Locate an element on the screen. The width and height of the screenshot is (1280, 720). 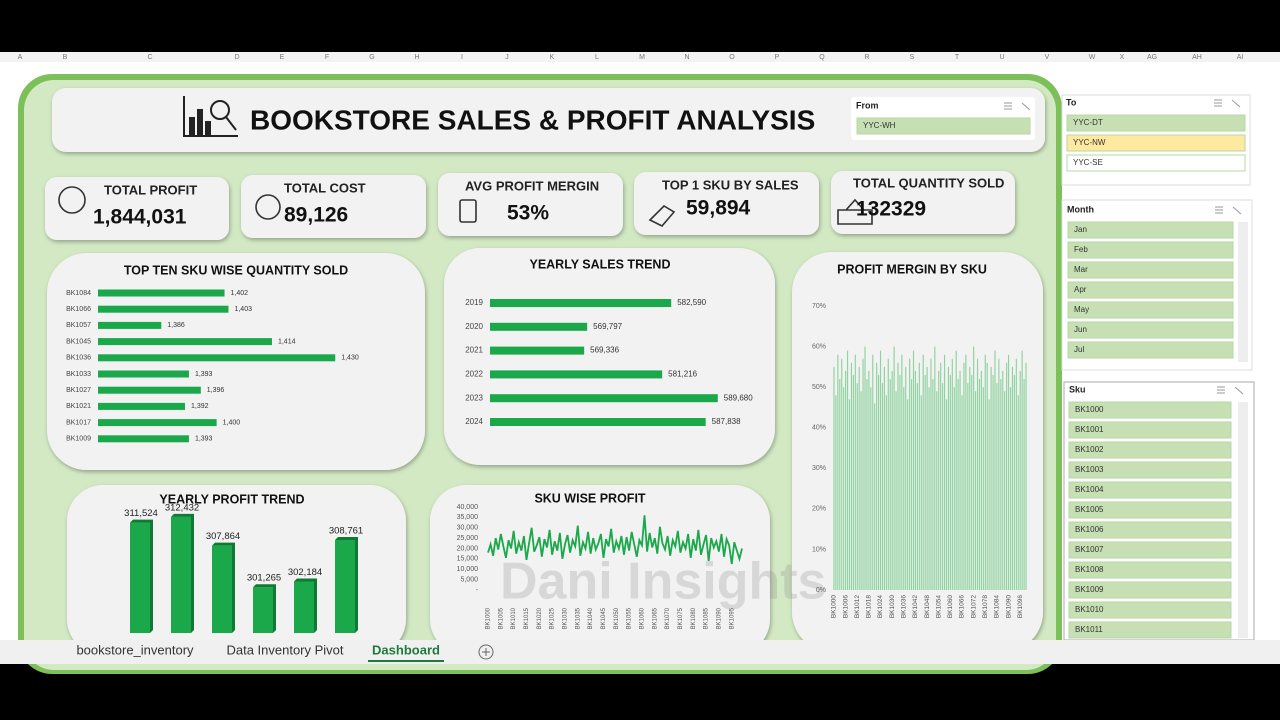
slicer-item: Jan is located at coordinates (1150, 230).